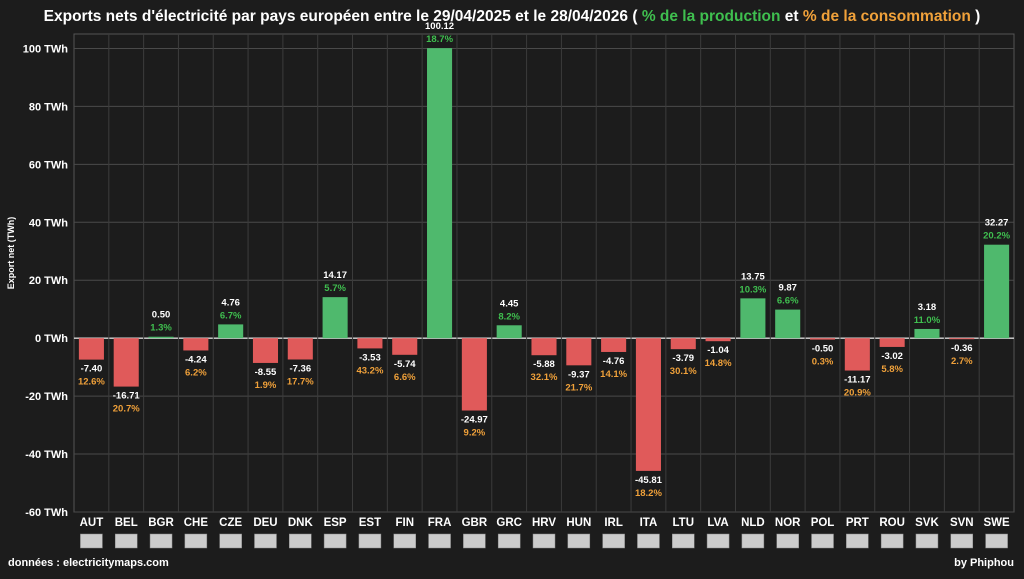  What do you see at coordinates (579, 541) in the screenshot?
I see `flag-icon-hun` at bounding box center [579, 541].